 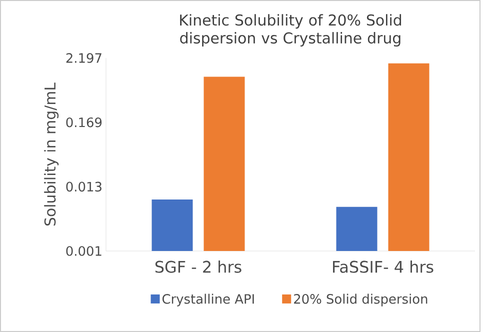 What do you see at coordinates (84, 122) in the screenshot?
I see `y-tick-label: 0.169` at bounding box center [84, 122].